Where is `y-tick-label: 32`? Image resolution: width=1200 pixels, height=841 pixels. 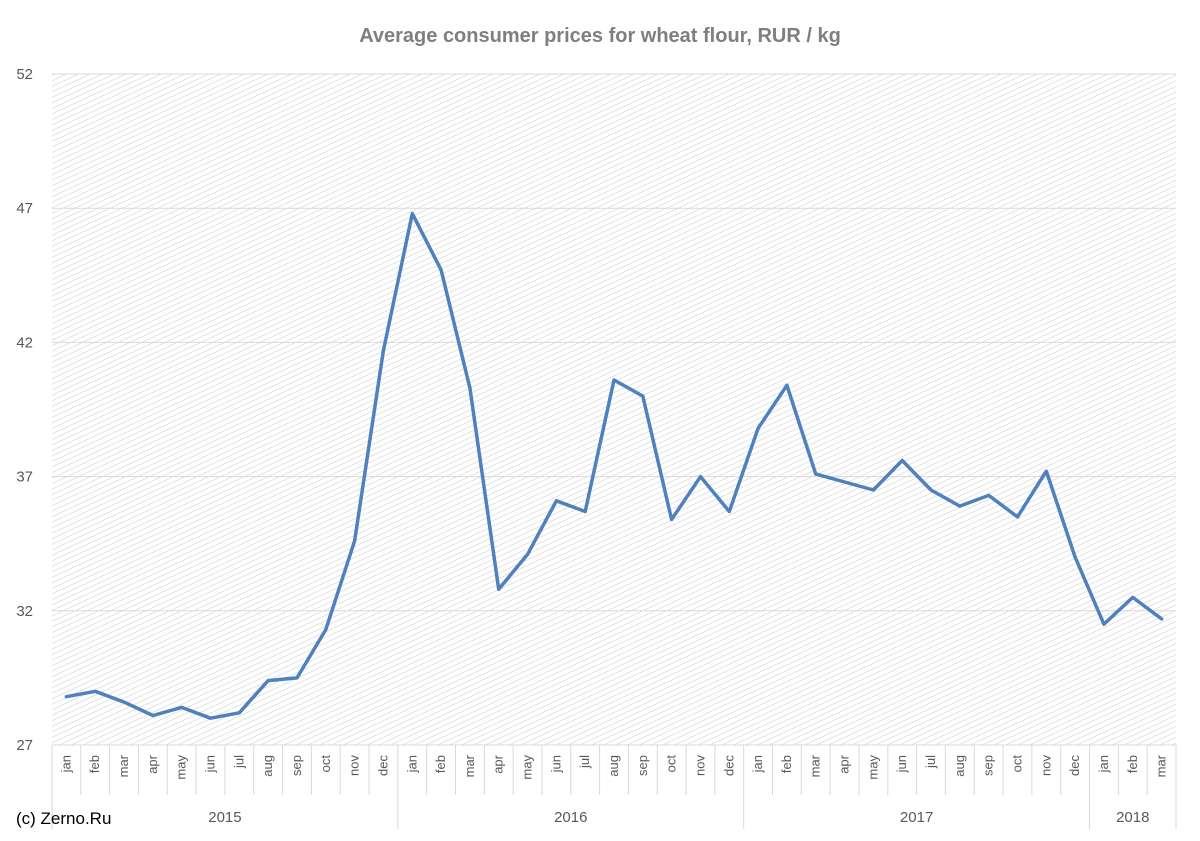
y-tick-label: 32 is located at coordinates (24, 611).